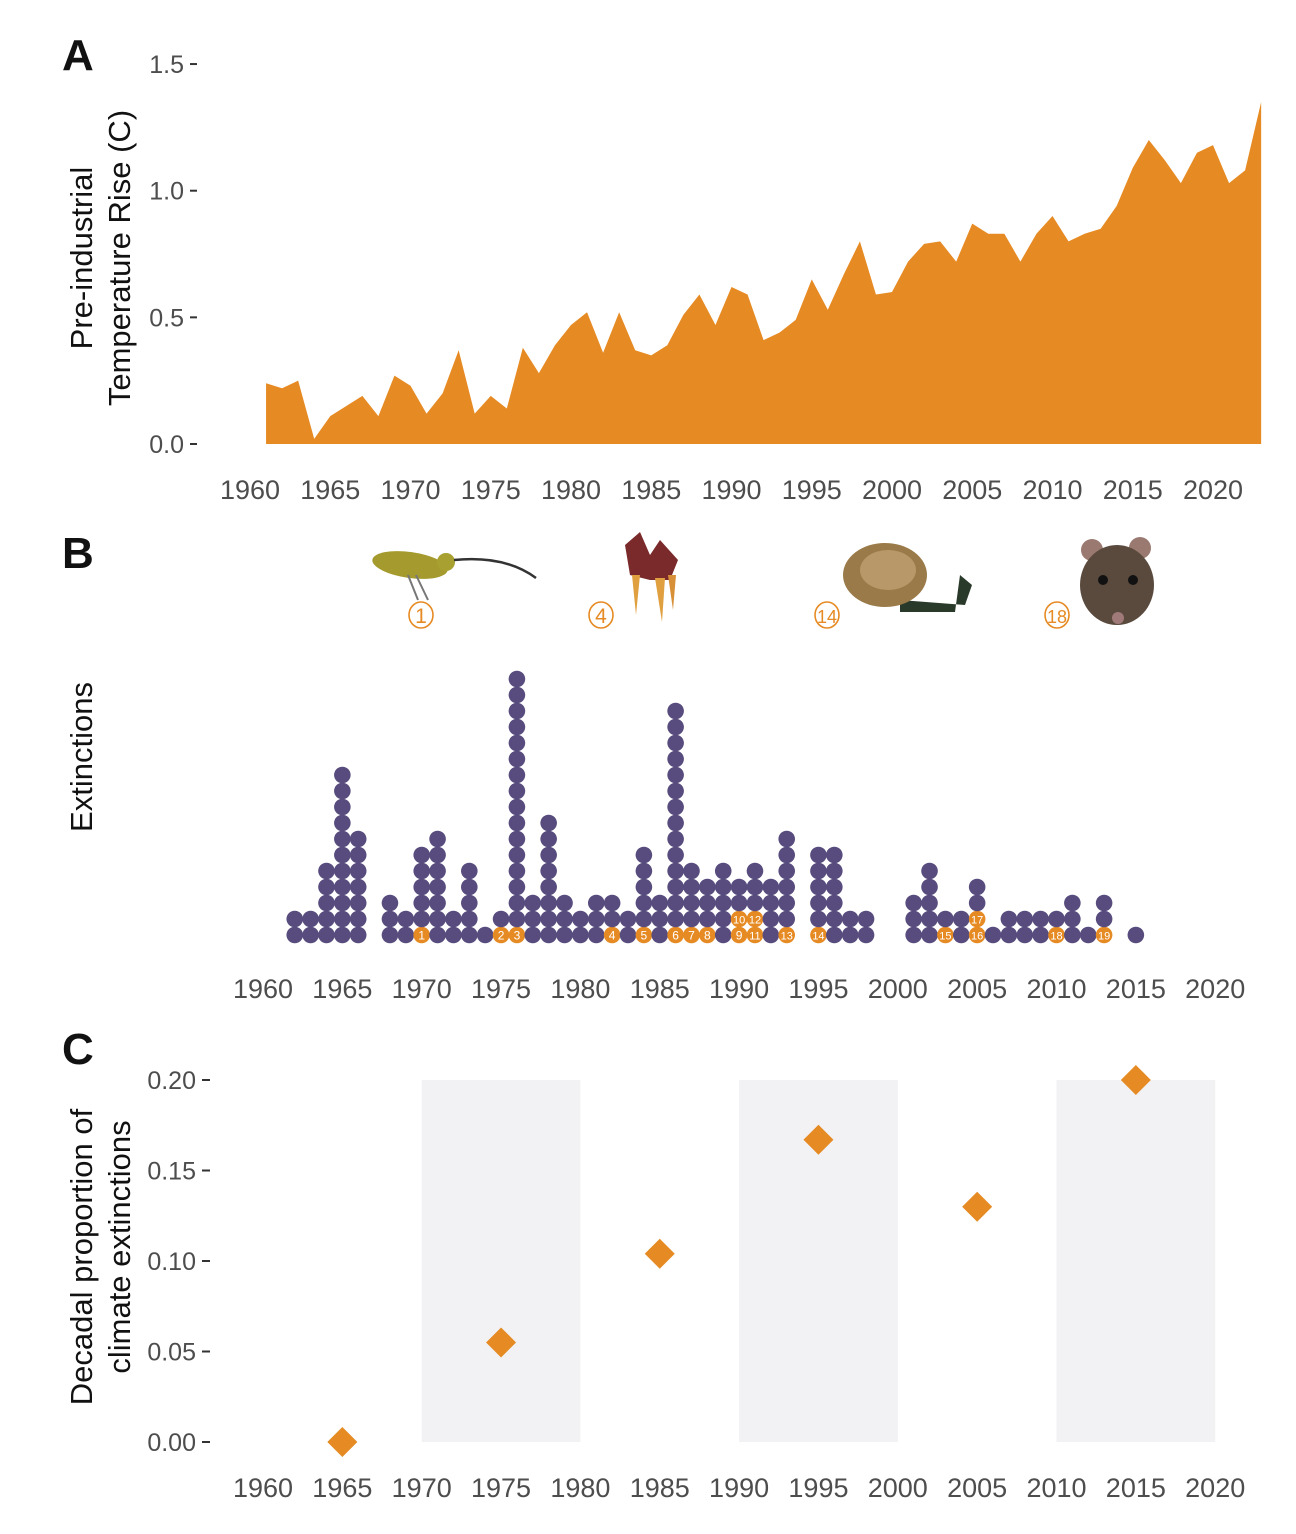 The image size is (1296, 1534). I want to click on climate-extinction-label: 5, so click(644, 936).